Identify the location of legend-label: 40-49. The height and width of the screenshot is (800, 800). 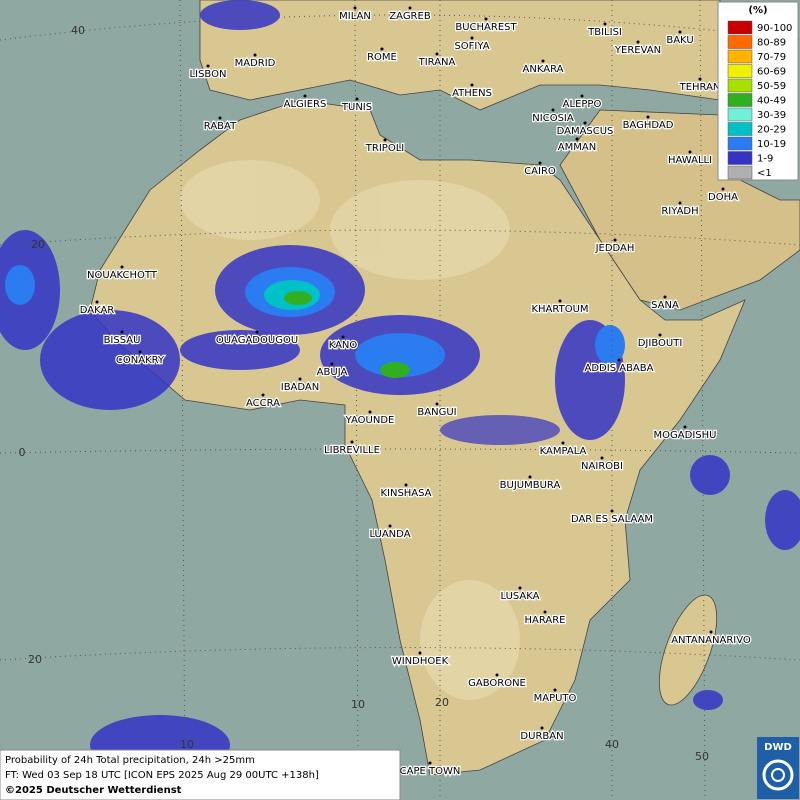
(771, 101).